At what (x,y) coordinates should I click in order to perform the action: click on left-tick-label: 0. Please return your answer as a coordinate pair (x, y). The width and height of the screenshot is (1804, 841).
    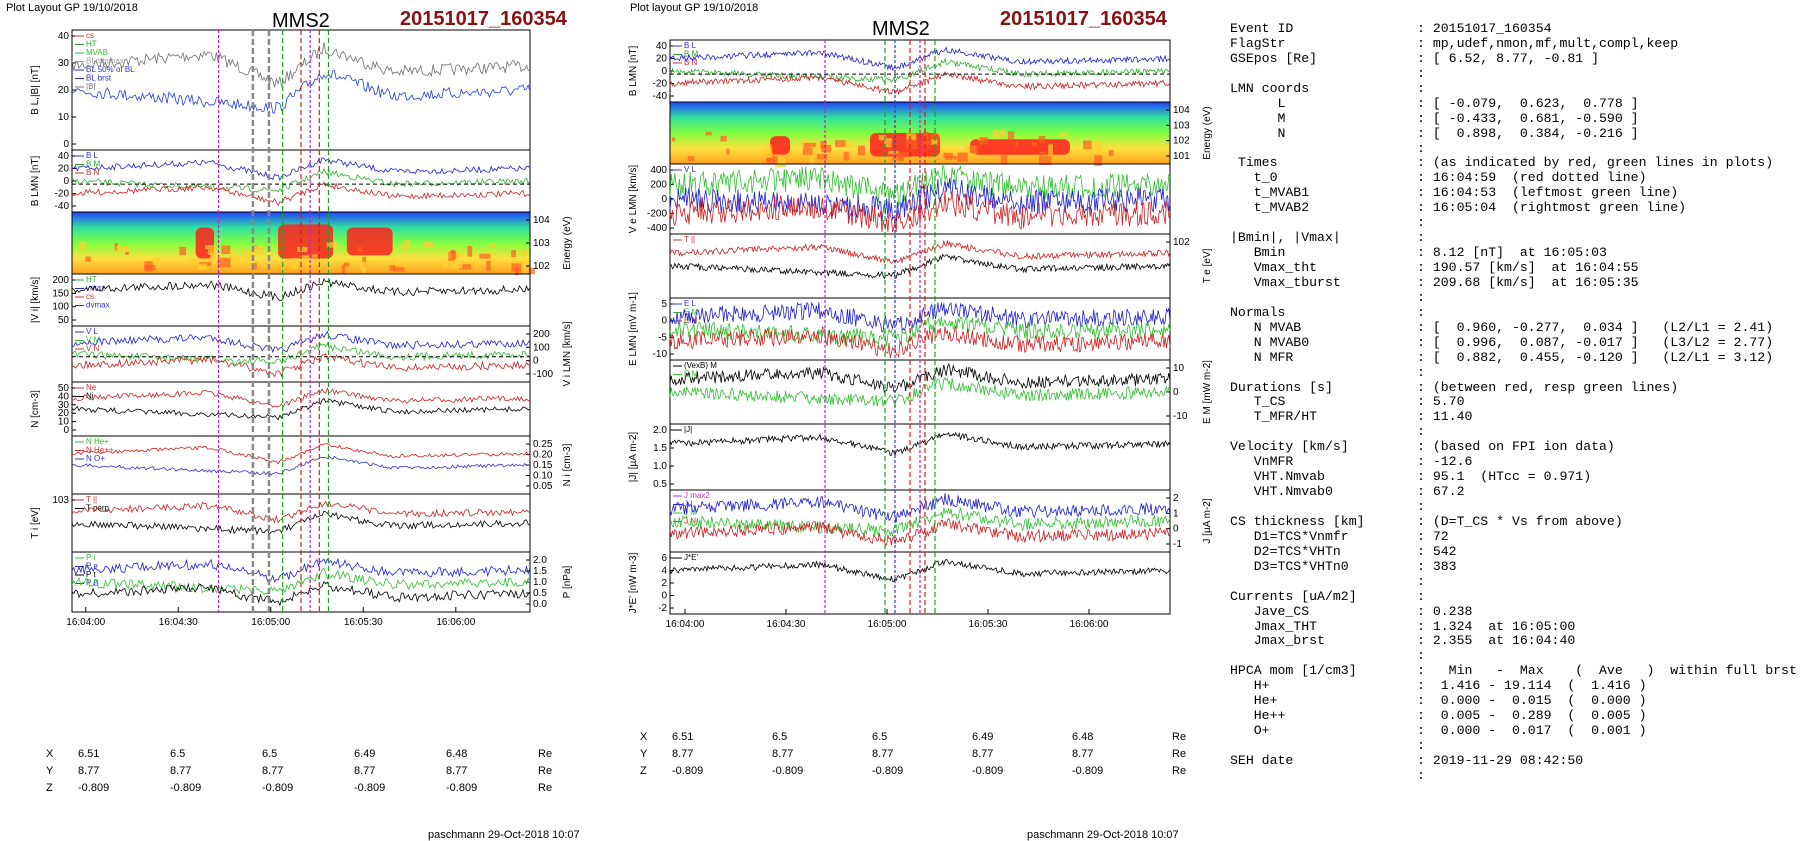
    Looking at the image, I should click on (66, 430).